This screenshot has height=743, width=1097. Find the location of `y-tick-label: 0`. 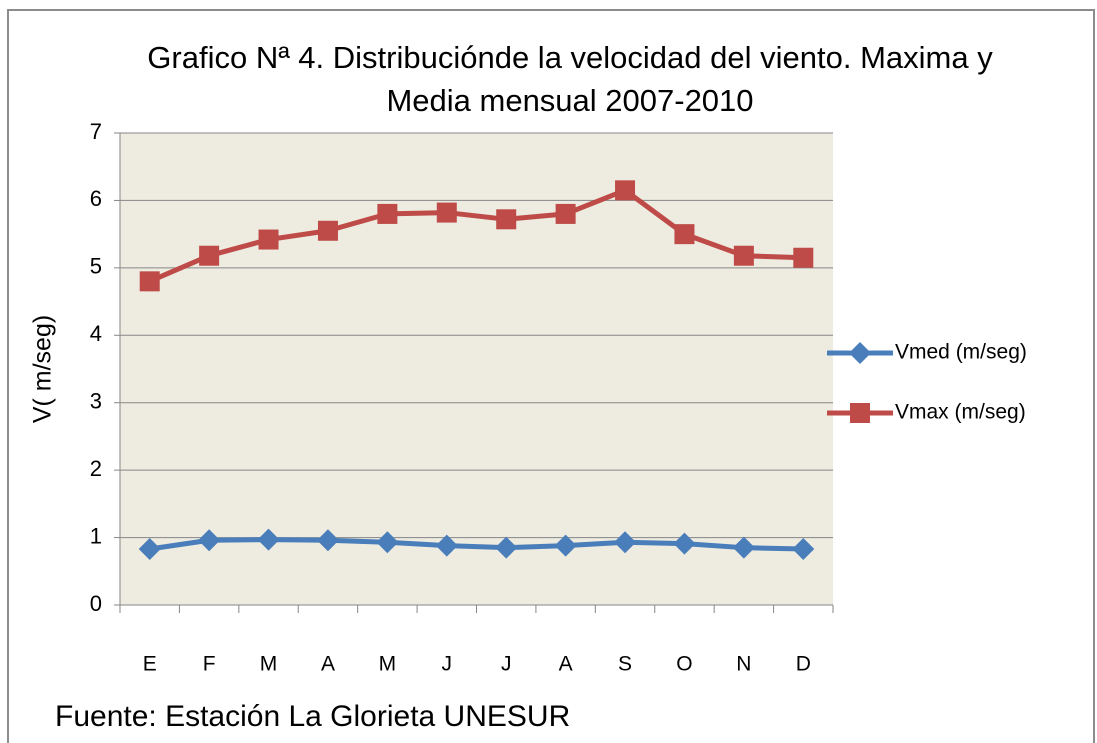

y-tick-label: 0 is located at coordinates (96, 603).